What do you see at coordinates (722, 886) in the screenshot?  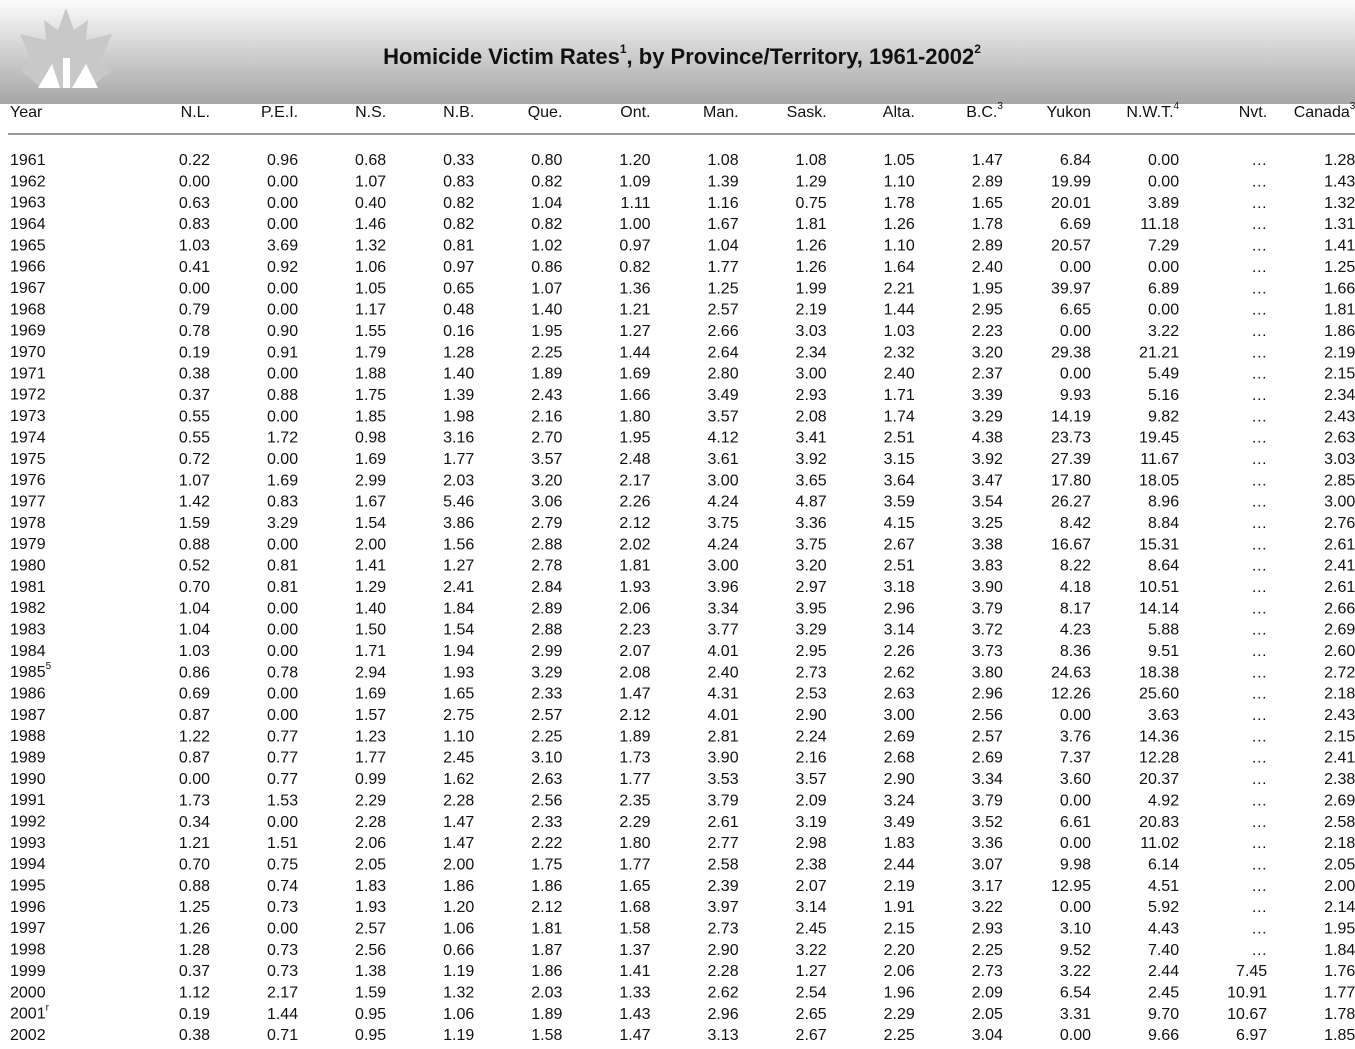 I see `rate-cell: 2.39` at bounding box center [722, 886].